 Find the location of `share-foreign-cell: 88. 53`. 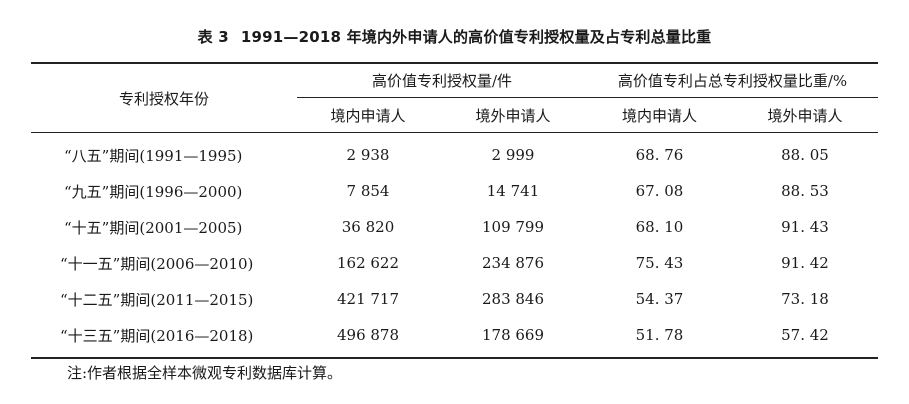

share-foreign-cell: 88. 53 is located at coordinates (805, 191).